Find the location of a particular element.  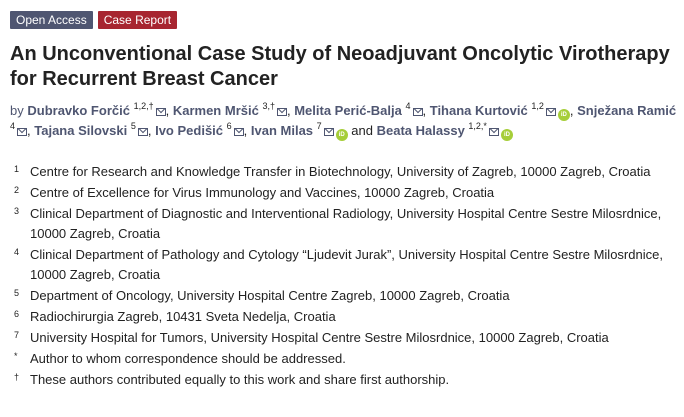

author-item: Dubravko Forčić 1,2,† is located at coordinates (96, 109).